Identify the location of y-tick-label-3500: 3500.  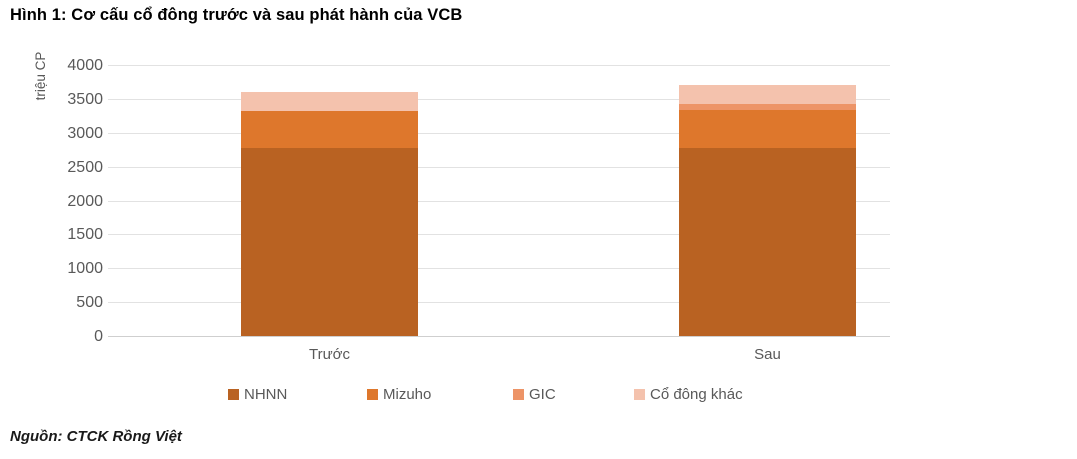
(85, 99).